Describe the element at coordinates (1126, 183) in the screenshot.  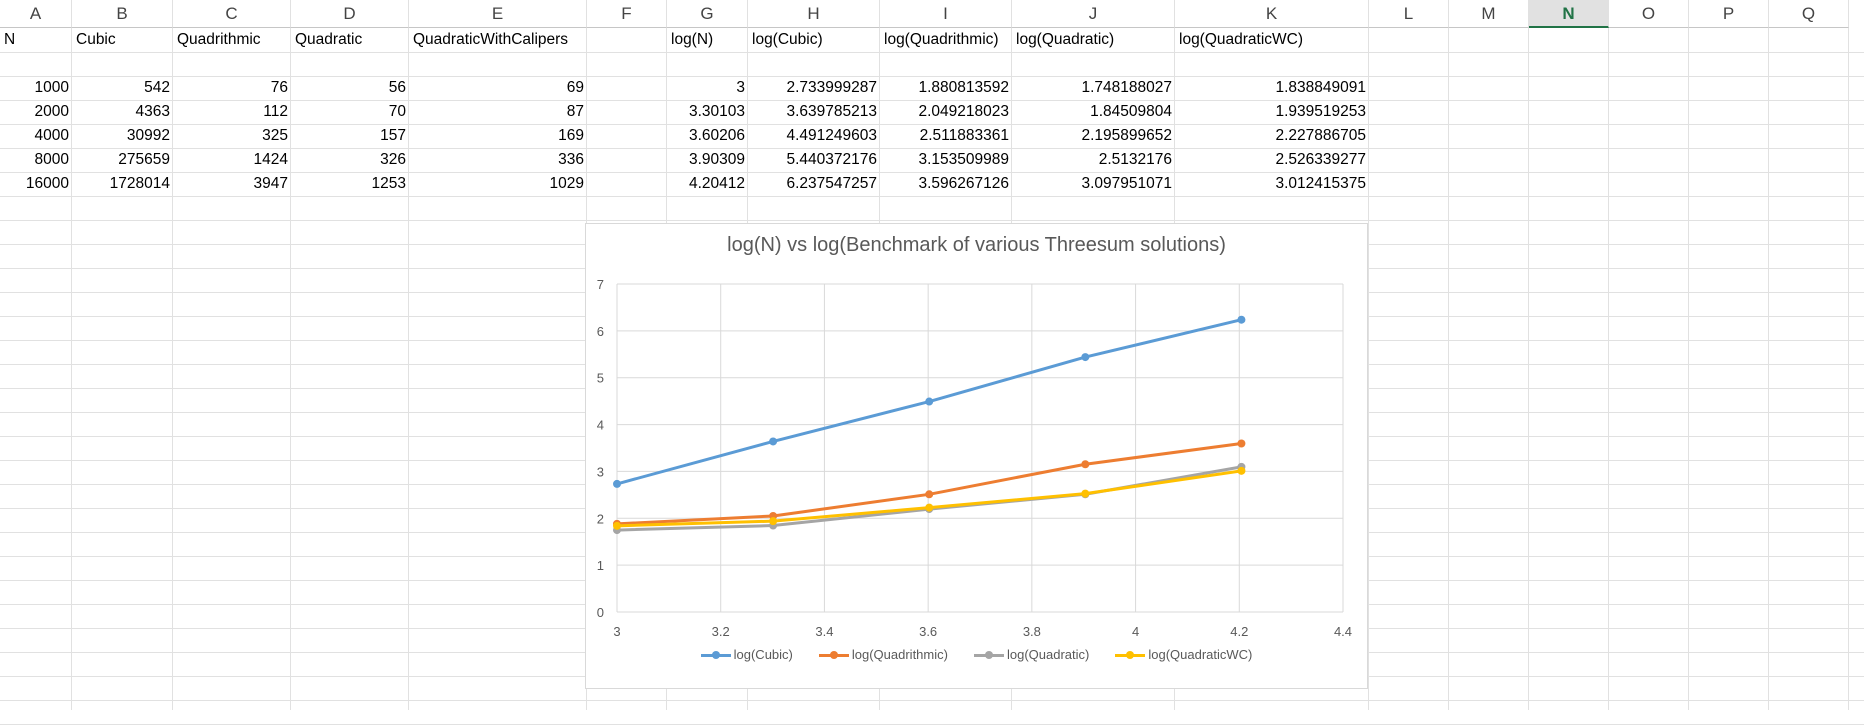
I see `data-cell-j: 3.097951071` at that location.